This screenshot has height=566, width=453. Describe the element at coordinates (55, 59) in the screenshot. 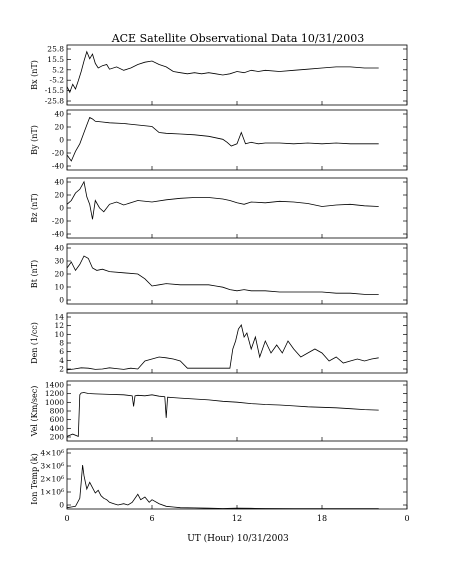

I see `y-tick-label: 15.5` at that location.